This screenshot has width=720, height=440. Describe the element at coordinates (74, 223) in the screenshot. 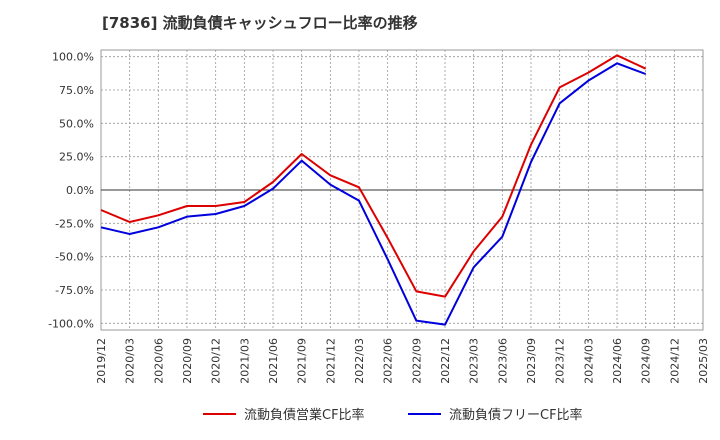

I see `y-tick-label: -25.0%` at that location.